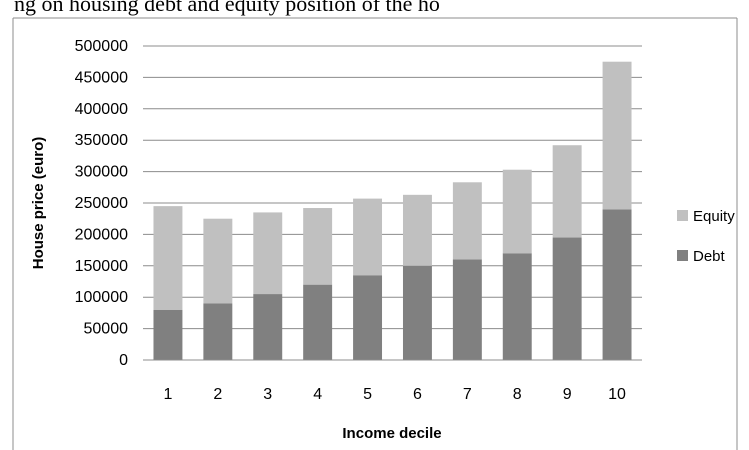  Describe the element at coordinates (101, 140) in the screenshot. I see `y-tick-label: 350000` at that location.